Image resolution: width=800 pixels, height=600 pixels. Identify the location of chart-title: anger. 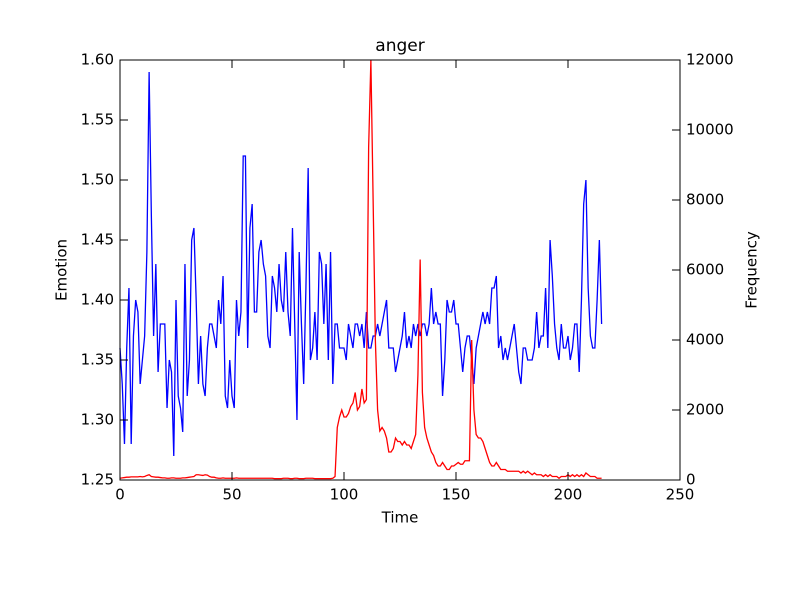
(399, 46).